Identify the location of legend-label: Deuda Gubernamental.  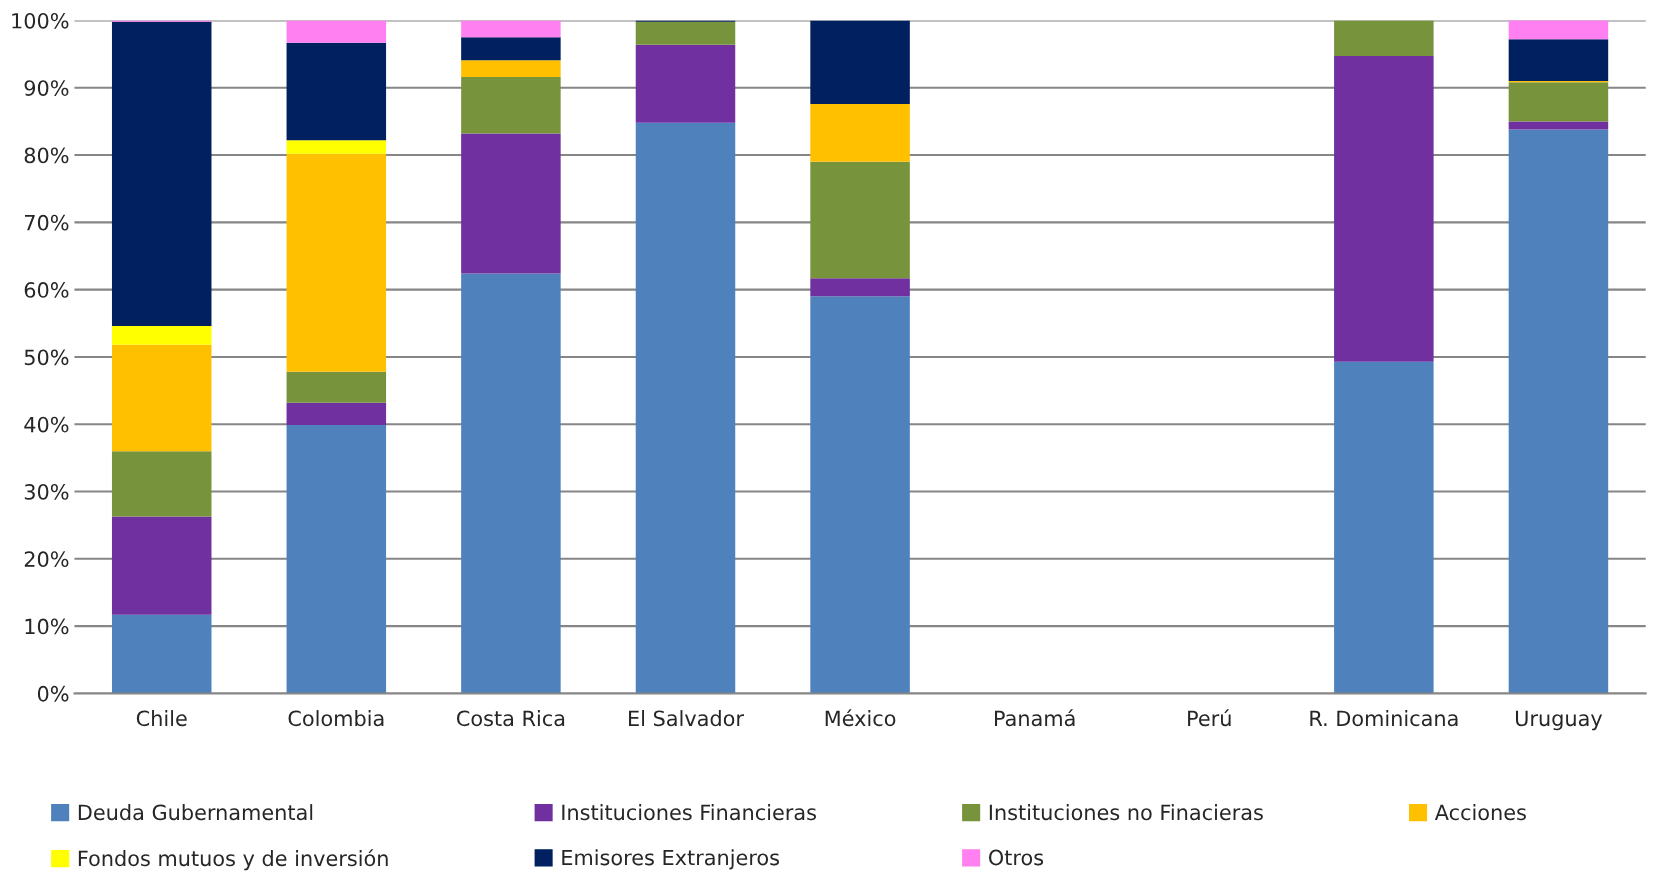
(195, 812).